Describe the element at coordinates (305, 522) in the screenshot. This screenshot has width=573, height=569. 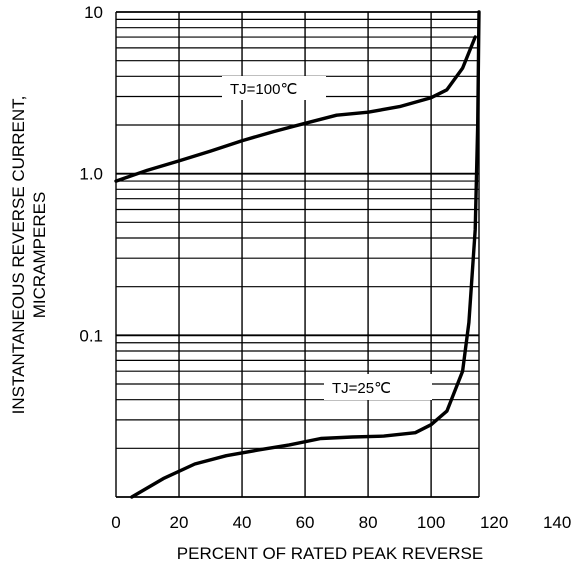
I see `x-tick-label: 60` at that location.